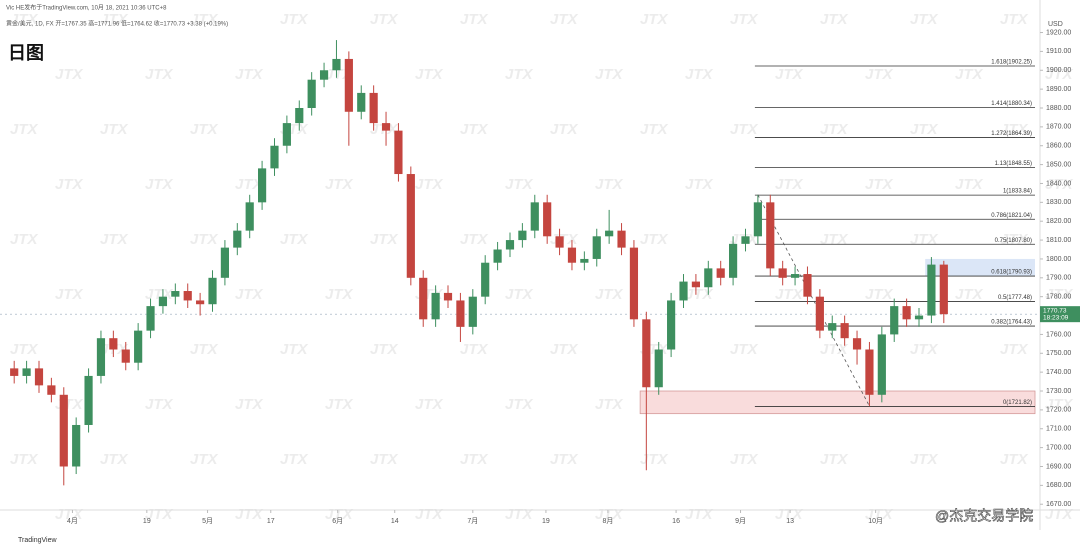 The height and width of the screenshot is (550, 1080). What do you see at coordinates (1058, 51) in the screenshot?
I see `y-tick-label: 1910.00` at bounding box center [1058, 51].